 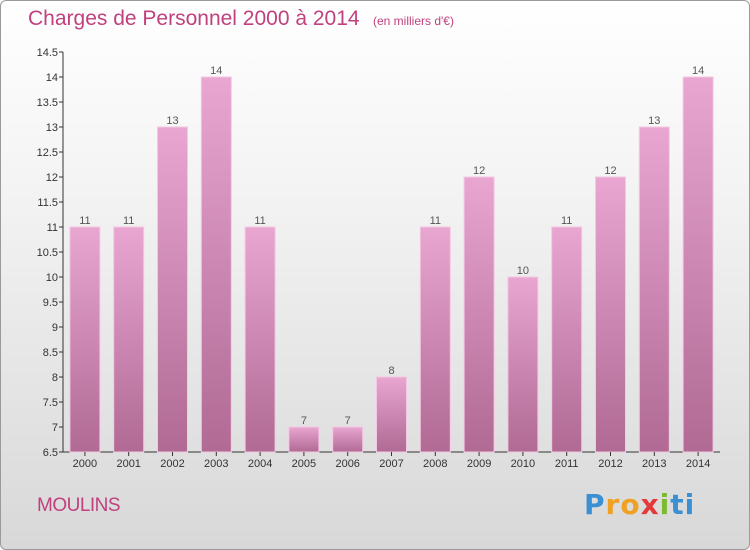 I want to click on y-tick-label: 14, so click(x=52, y=78).